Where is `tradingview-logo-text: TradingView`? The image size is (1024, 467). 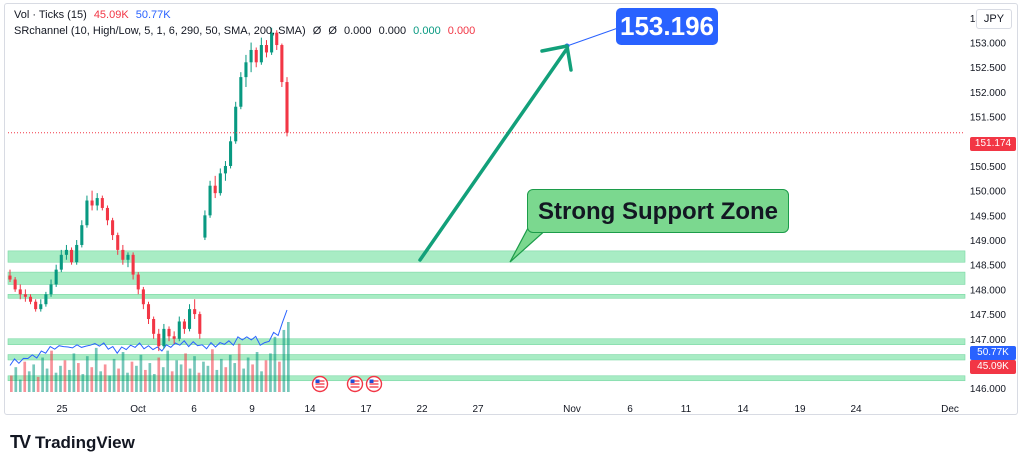 tradingview-logo-text: TradingView is located at coordinates (85, 442).